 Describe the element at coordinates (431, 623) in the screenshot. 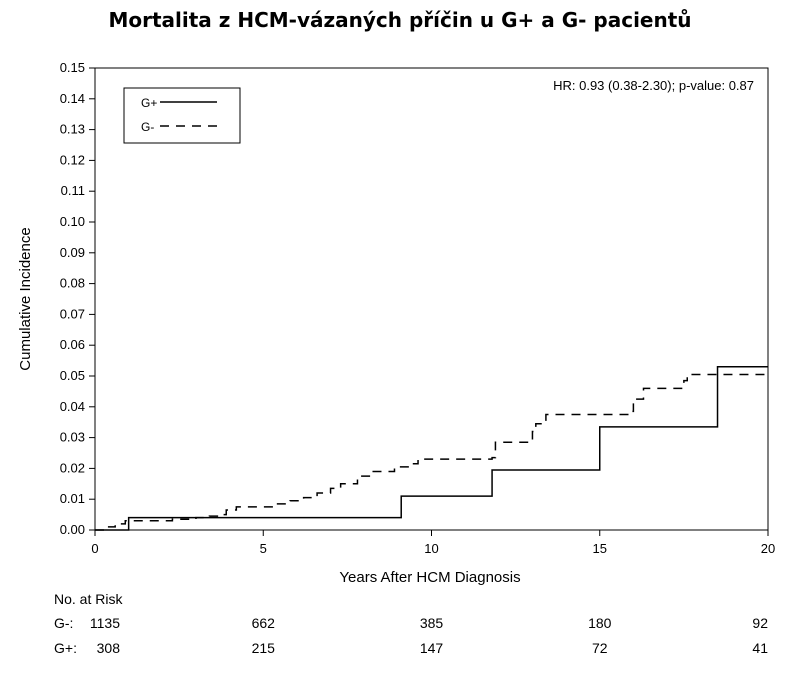

I see `risk-value: 385` at that location.